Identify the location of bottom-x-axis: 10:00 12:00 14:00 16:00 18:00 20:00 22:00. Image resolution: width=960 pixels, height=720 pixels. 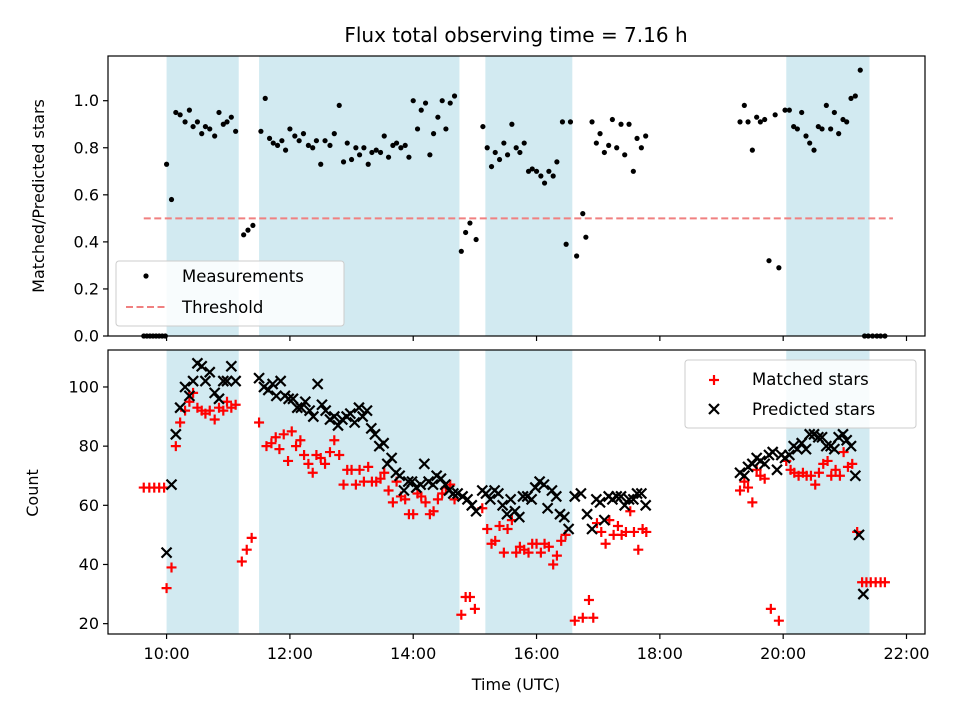
(537, 648).